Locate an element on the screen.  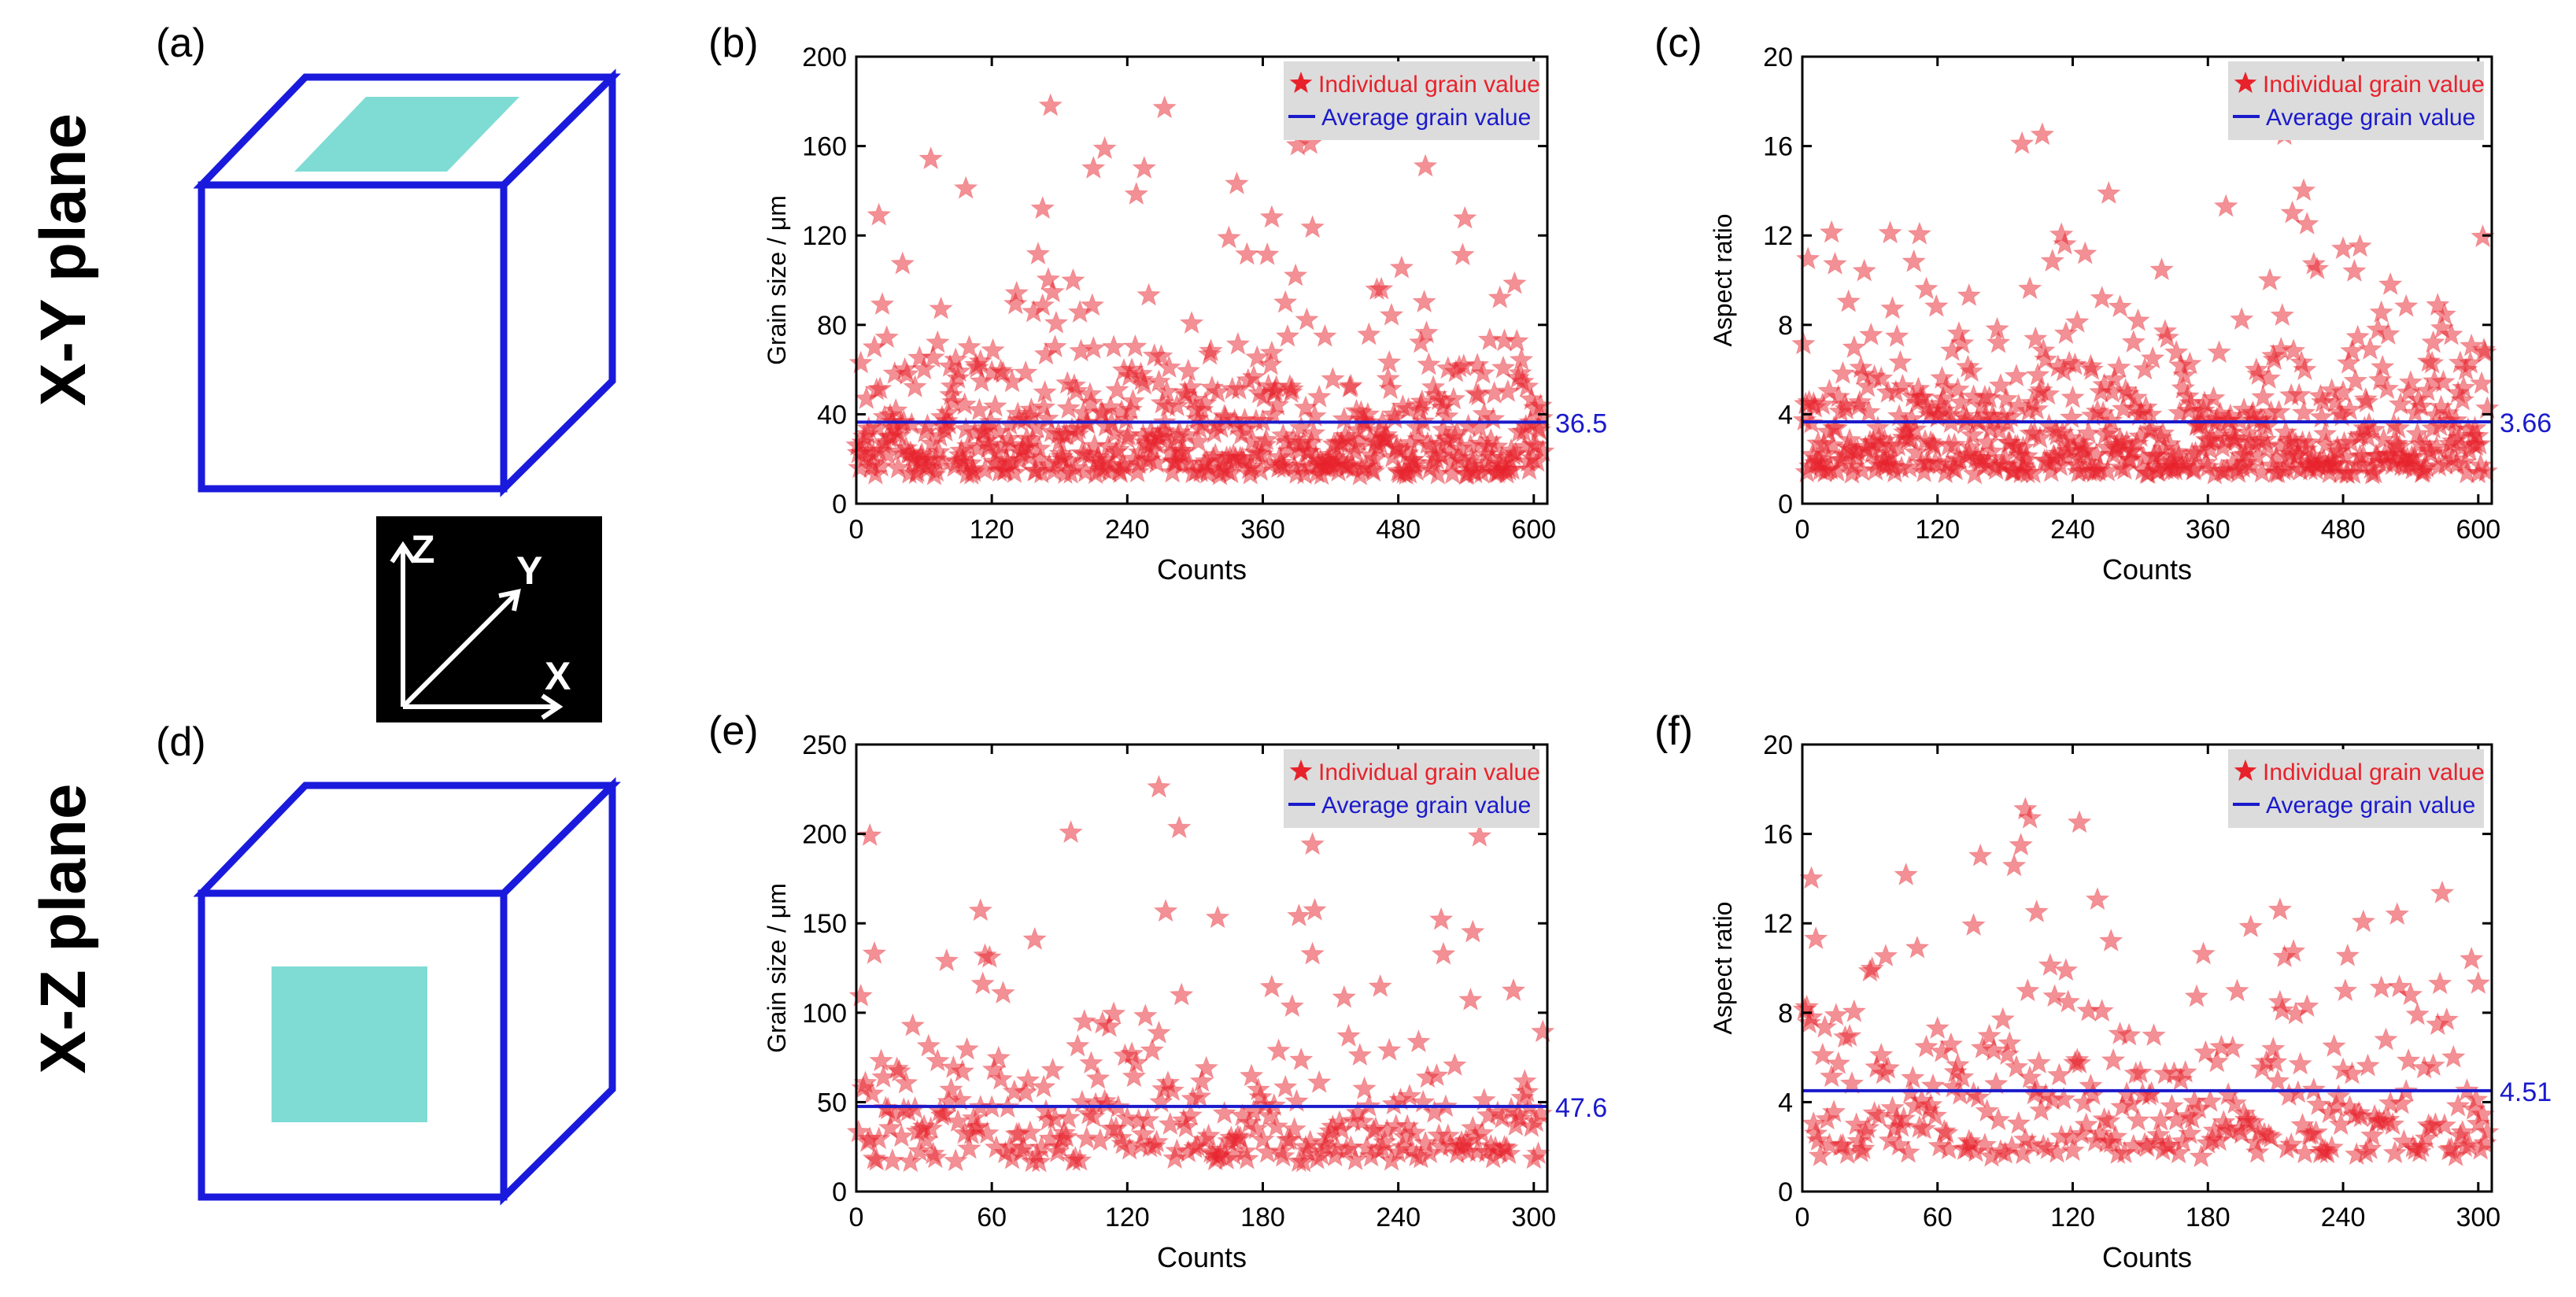
panel-label-a: (a) is located at coordinates (181, 43).